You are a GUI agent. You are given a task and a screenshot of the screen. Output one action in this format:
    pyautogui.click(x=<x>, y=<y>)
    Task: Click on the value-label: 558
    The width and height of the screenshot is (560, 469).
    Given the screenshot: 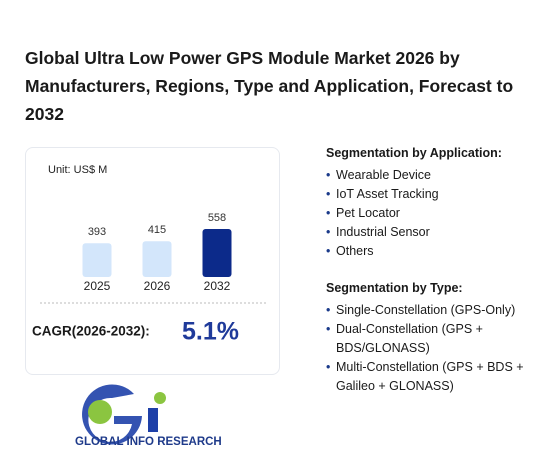 What is the action you would take?
    pyautogui.click(x=217, y=218)
    